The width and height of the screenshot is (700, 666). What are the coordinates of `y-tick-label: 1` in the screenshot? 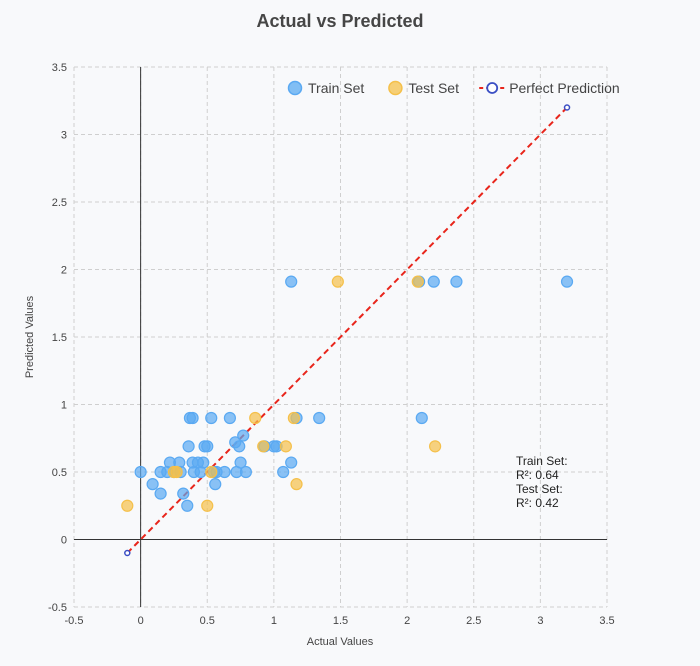 It's located at (64, 406).